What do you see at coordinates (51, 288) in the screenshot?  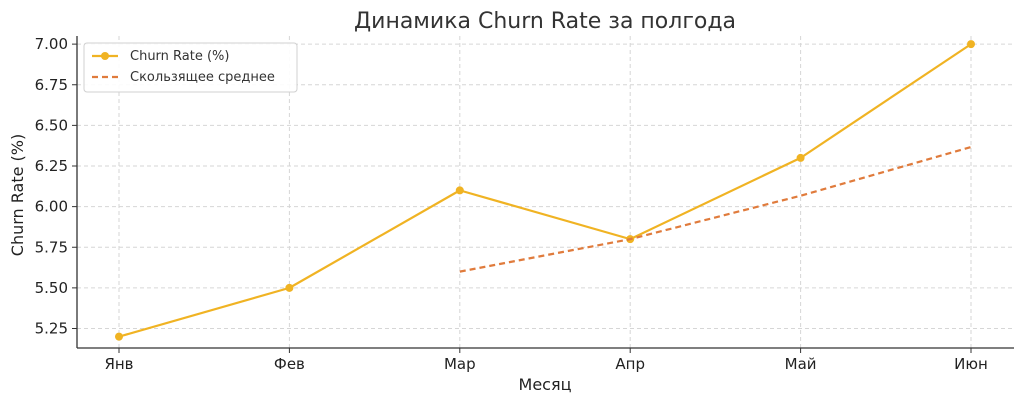 I see `y-tick-label: 5.50` at bounding box center [51, 288].